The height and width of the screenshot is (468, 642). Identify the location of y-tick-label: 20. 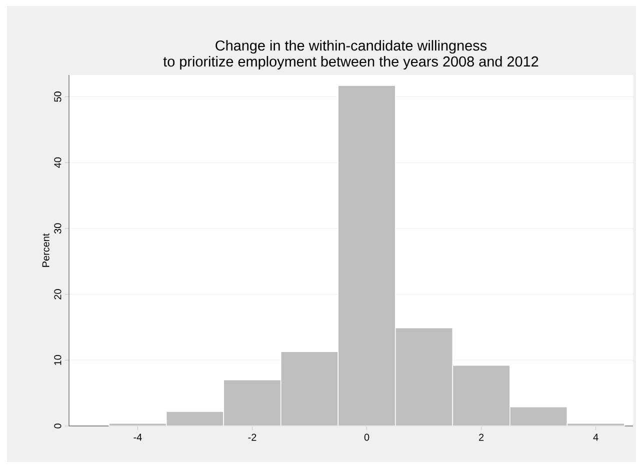
(58, 294).